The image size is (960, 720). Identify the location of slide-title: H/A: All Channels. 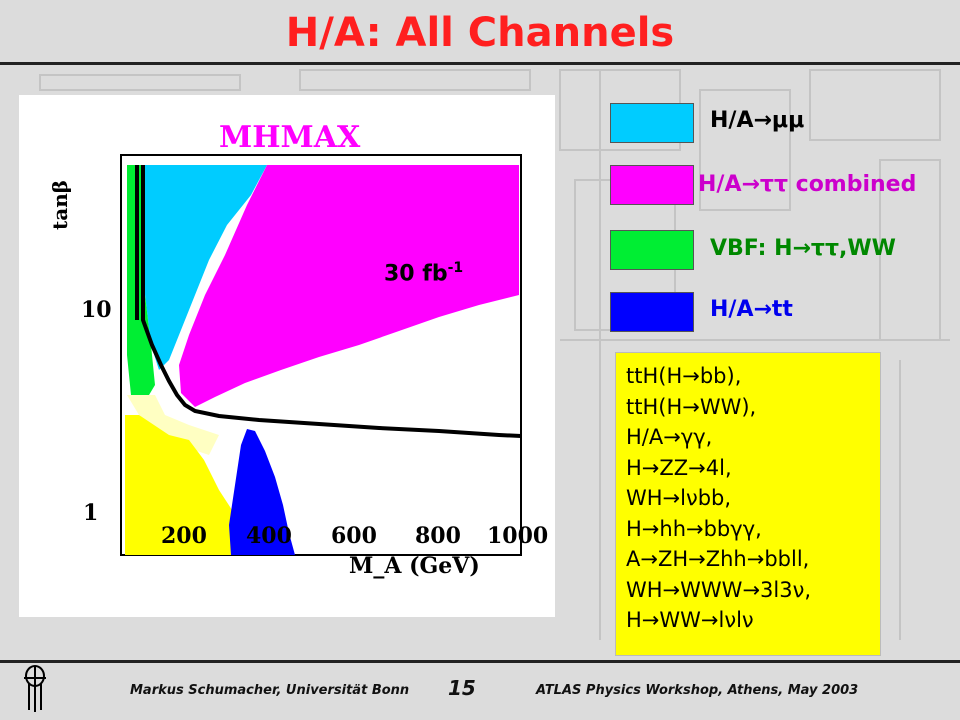
(480, 33).